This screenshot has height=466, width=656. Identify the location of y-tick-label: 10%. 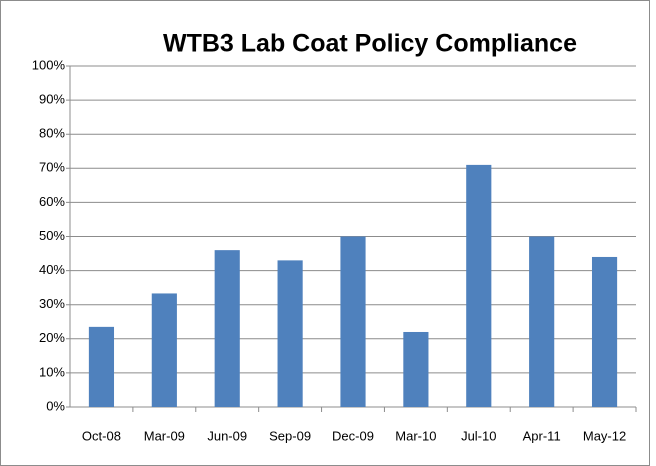
(52, 371).